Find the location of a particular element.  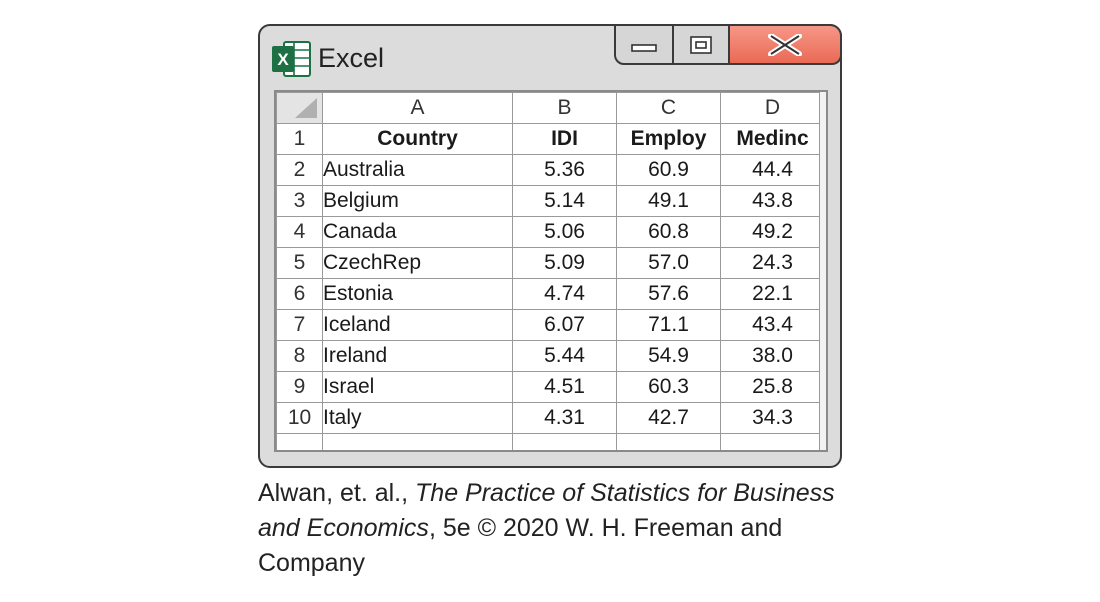

cell-employ: 54.9 is located at coordinates (668, 356).